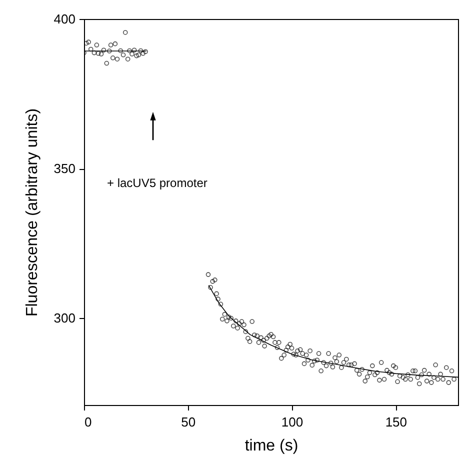 The height and width of the screenshot is (466, 466). What do you see at coordinates (65, 168) in the screenshot?
I see `y-tick-label: 350` at bounding box center [65, 168].